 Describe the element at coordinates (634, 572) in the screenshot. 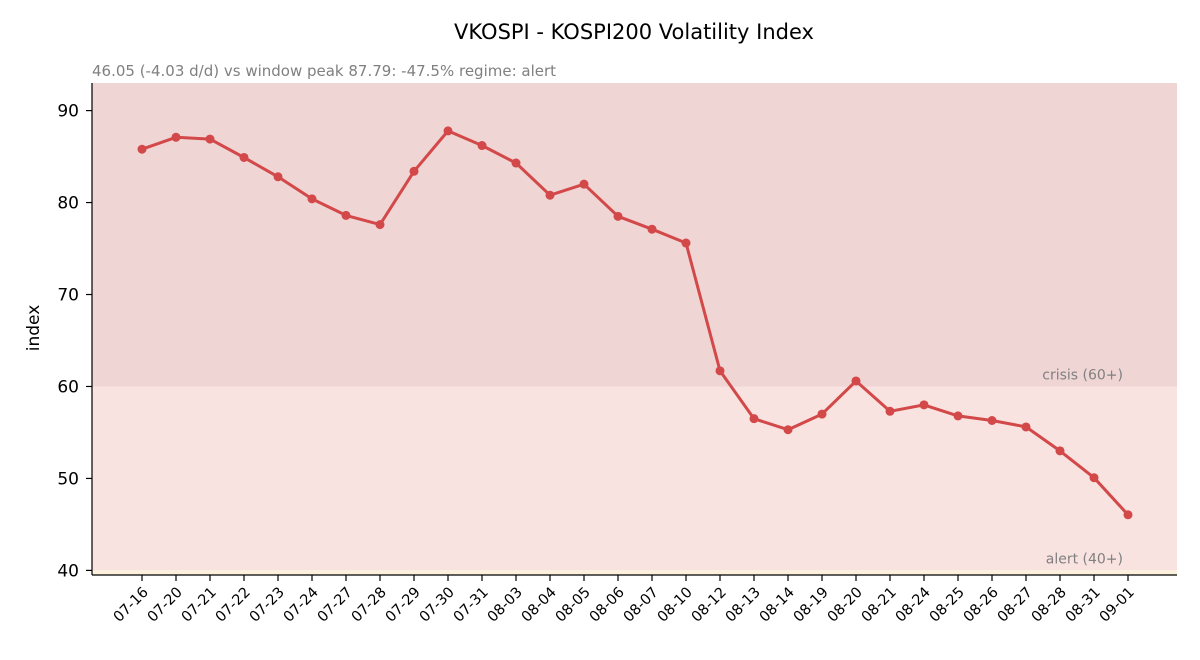

I see `regime-band` at that location.